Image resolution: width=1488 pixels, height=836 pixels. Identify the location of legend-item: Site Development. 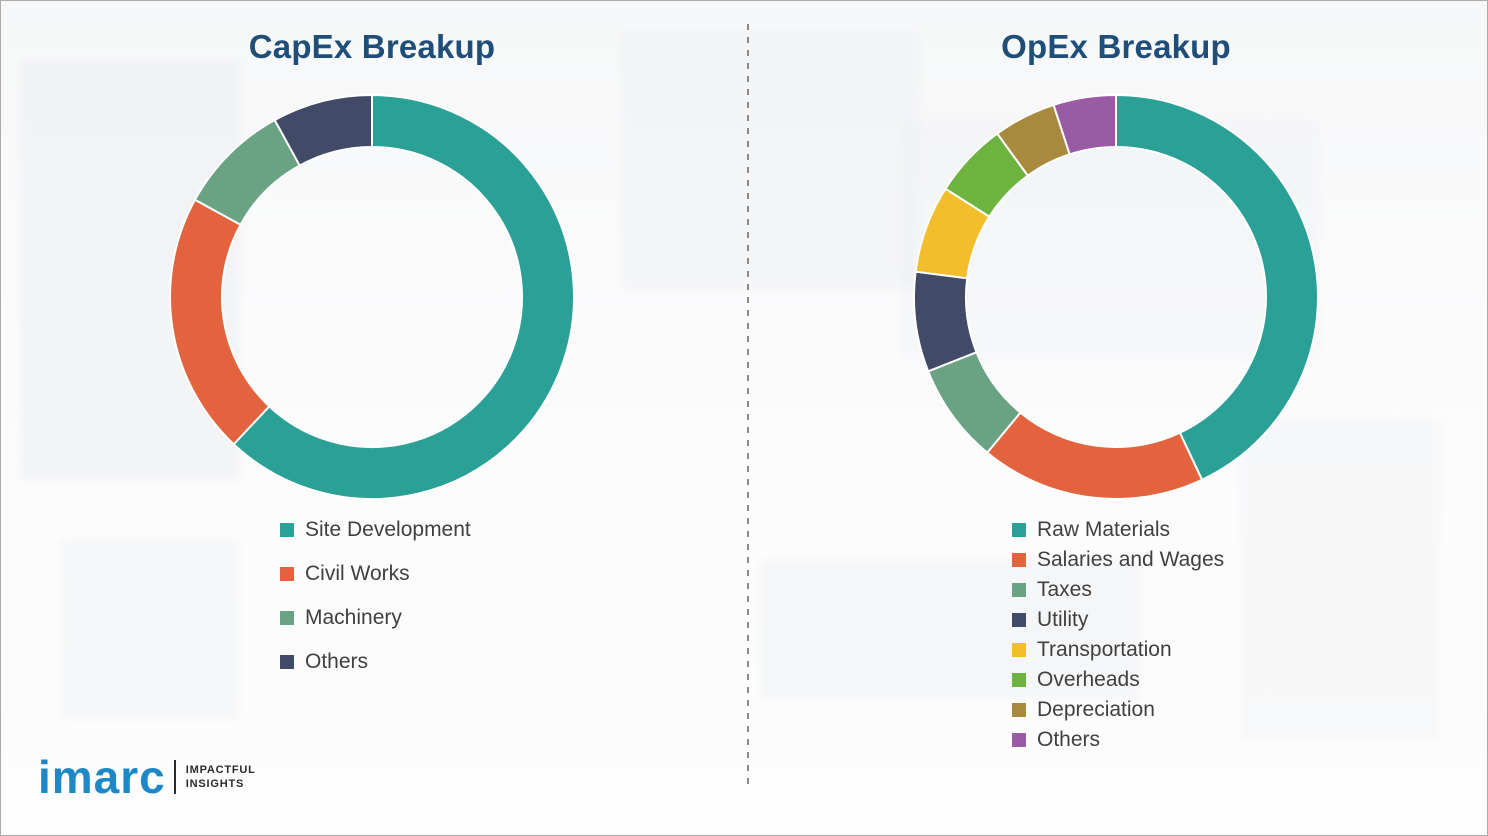
(375, 530).